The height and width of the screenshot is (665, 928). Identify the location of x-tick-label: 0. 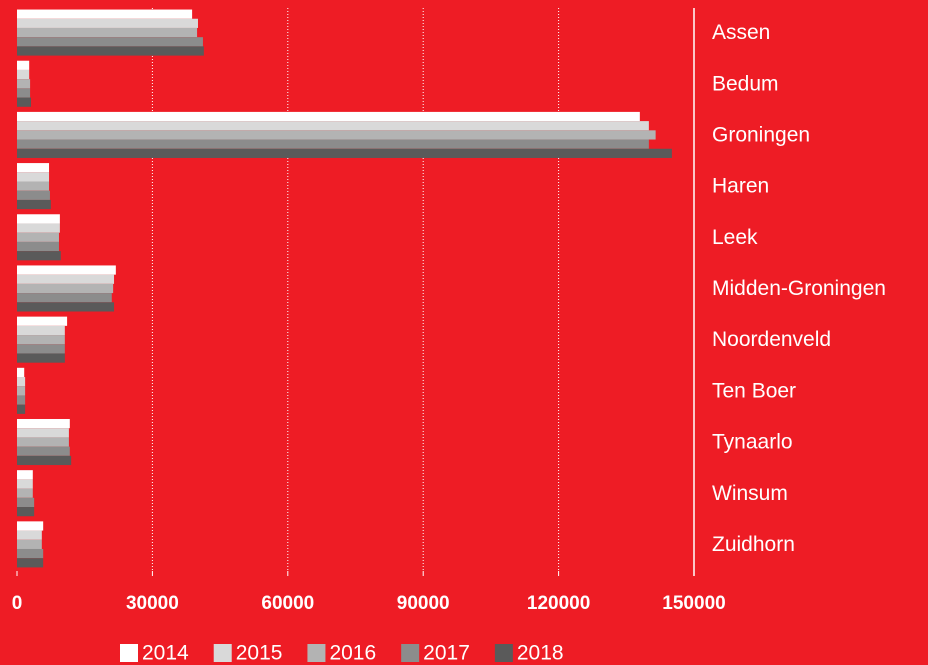
(17, 603).